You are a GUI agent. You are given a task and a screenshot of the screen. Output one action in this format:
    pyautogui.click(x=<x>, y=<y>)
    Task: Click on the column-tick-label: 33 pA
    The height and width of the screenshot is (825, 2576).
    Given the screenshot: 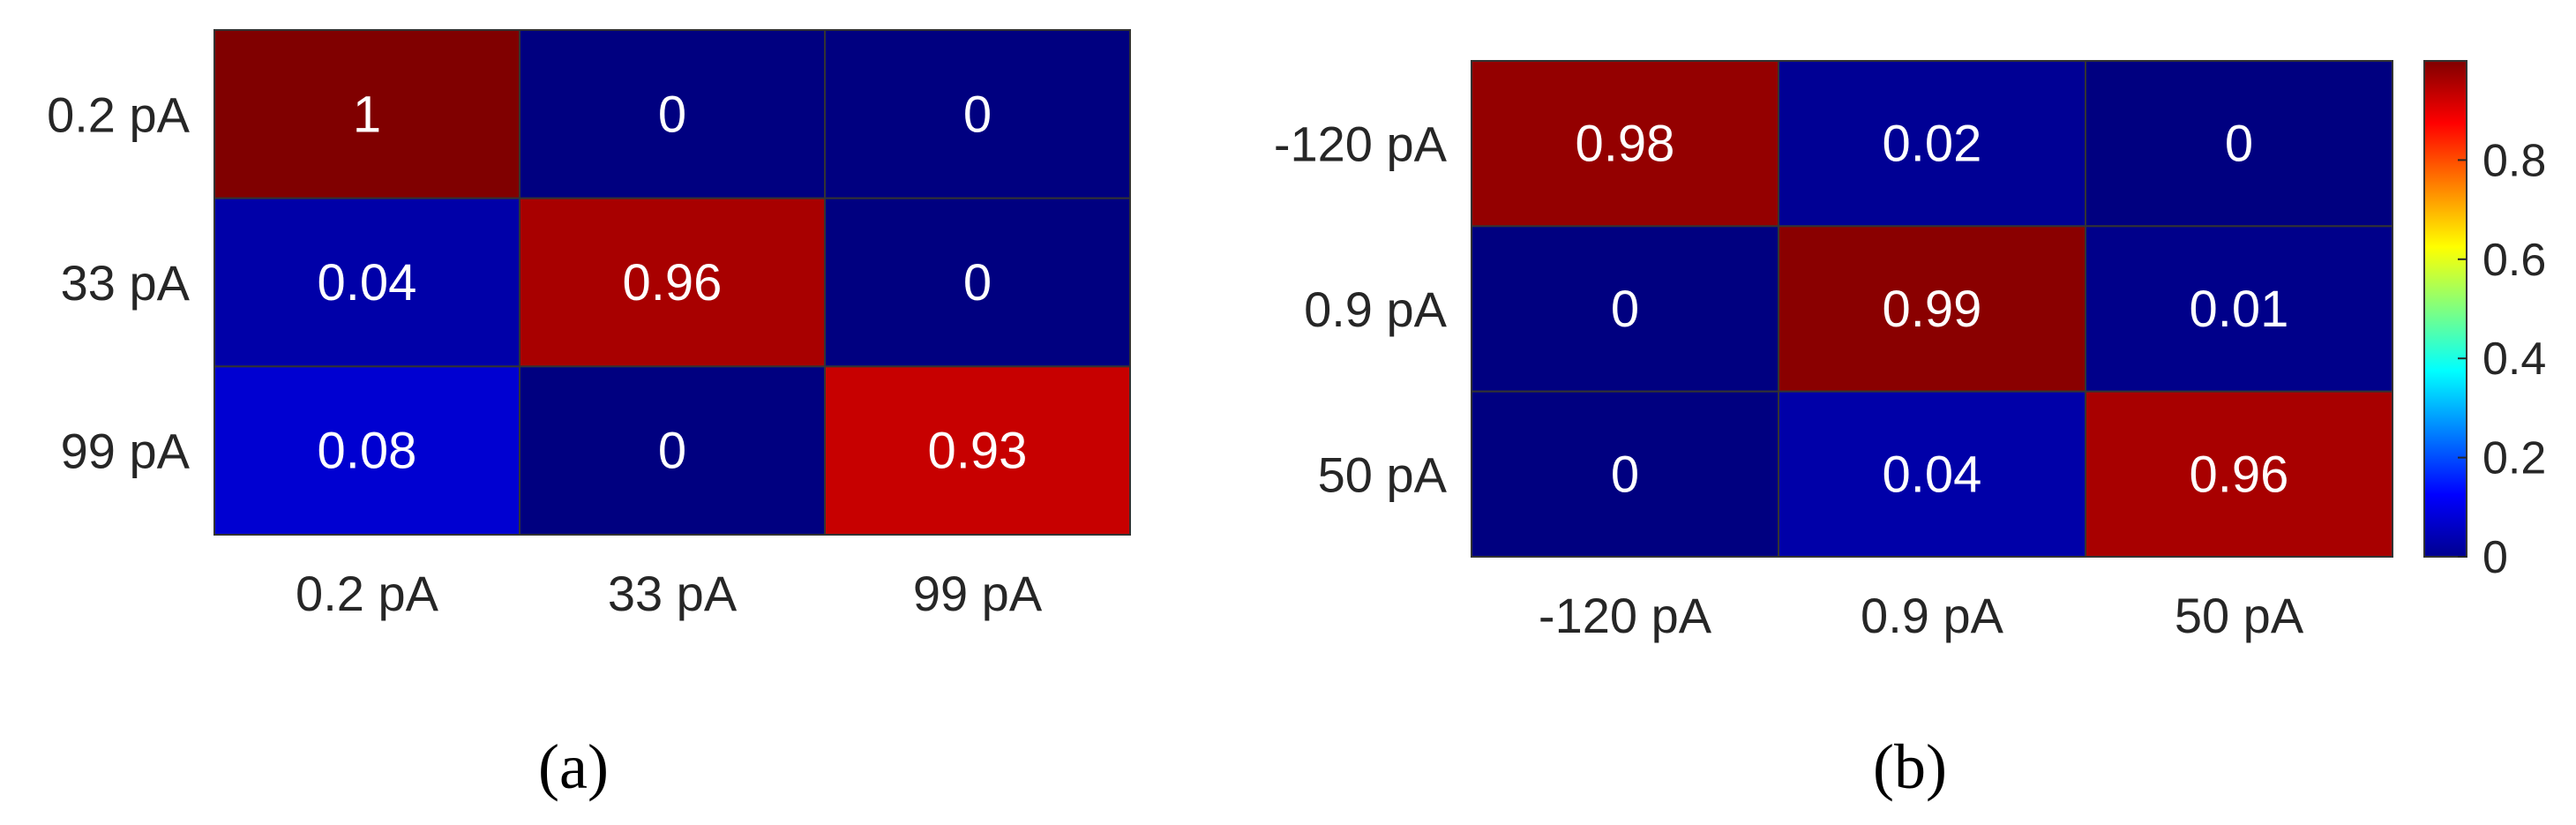 What is the action you would take?
    pyautogui.click(x=673, y=593)
    